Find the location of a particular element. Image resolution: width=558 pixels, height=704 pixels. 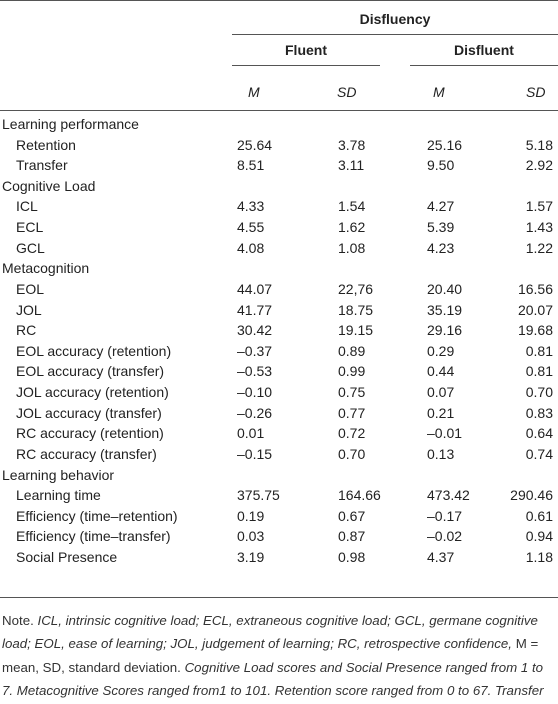

cell-value: 0.89 is located at coordinates (352, 350).